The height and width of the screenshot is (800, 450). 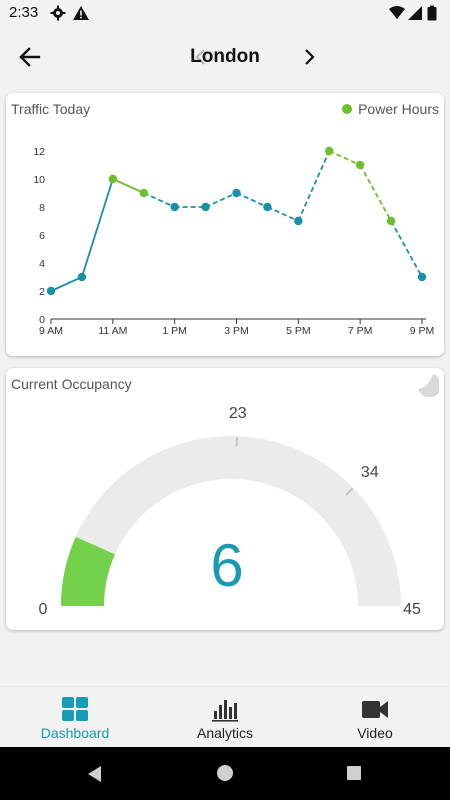 I want to click on app-bar: London, so click(x=225, y=57).